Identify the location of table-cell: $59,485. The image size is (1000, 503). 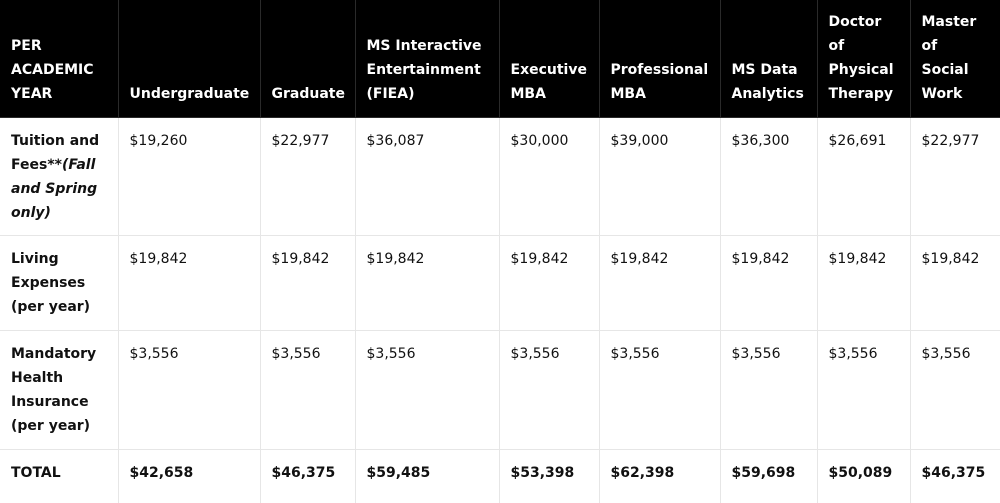
(427, 476).